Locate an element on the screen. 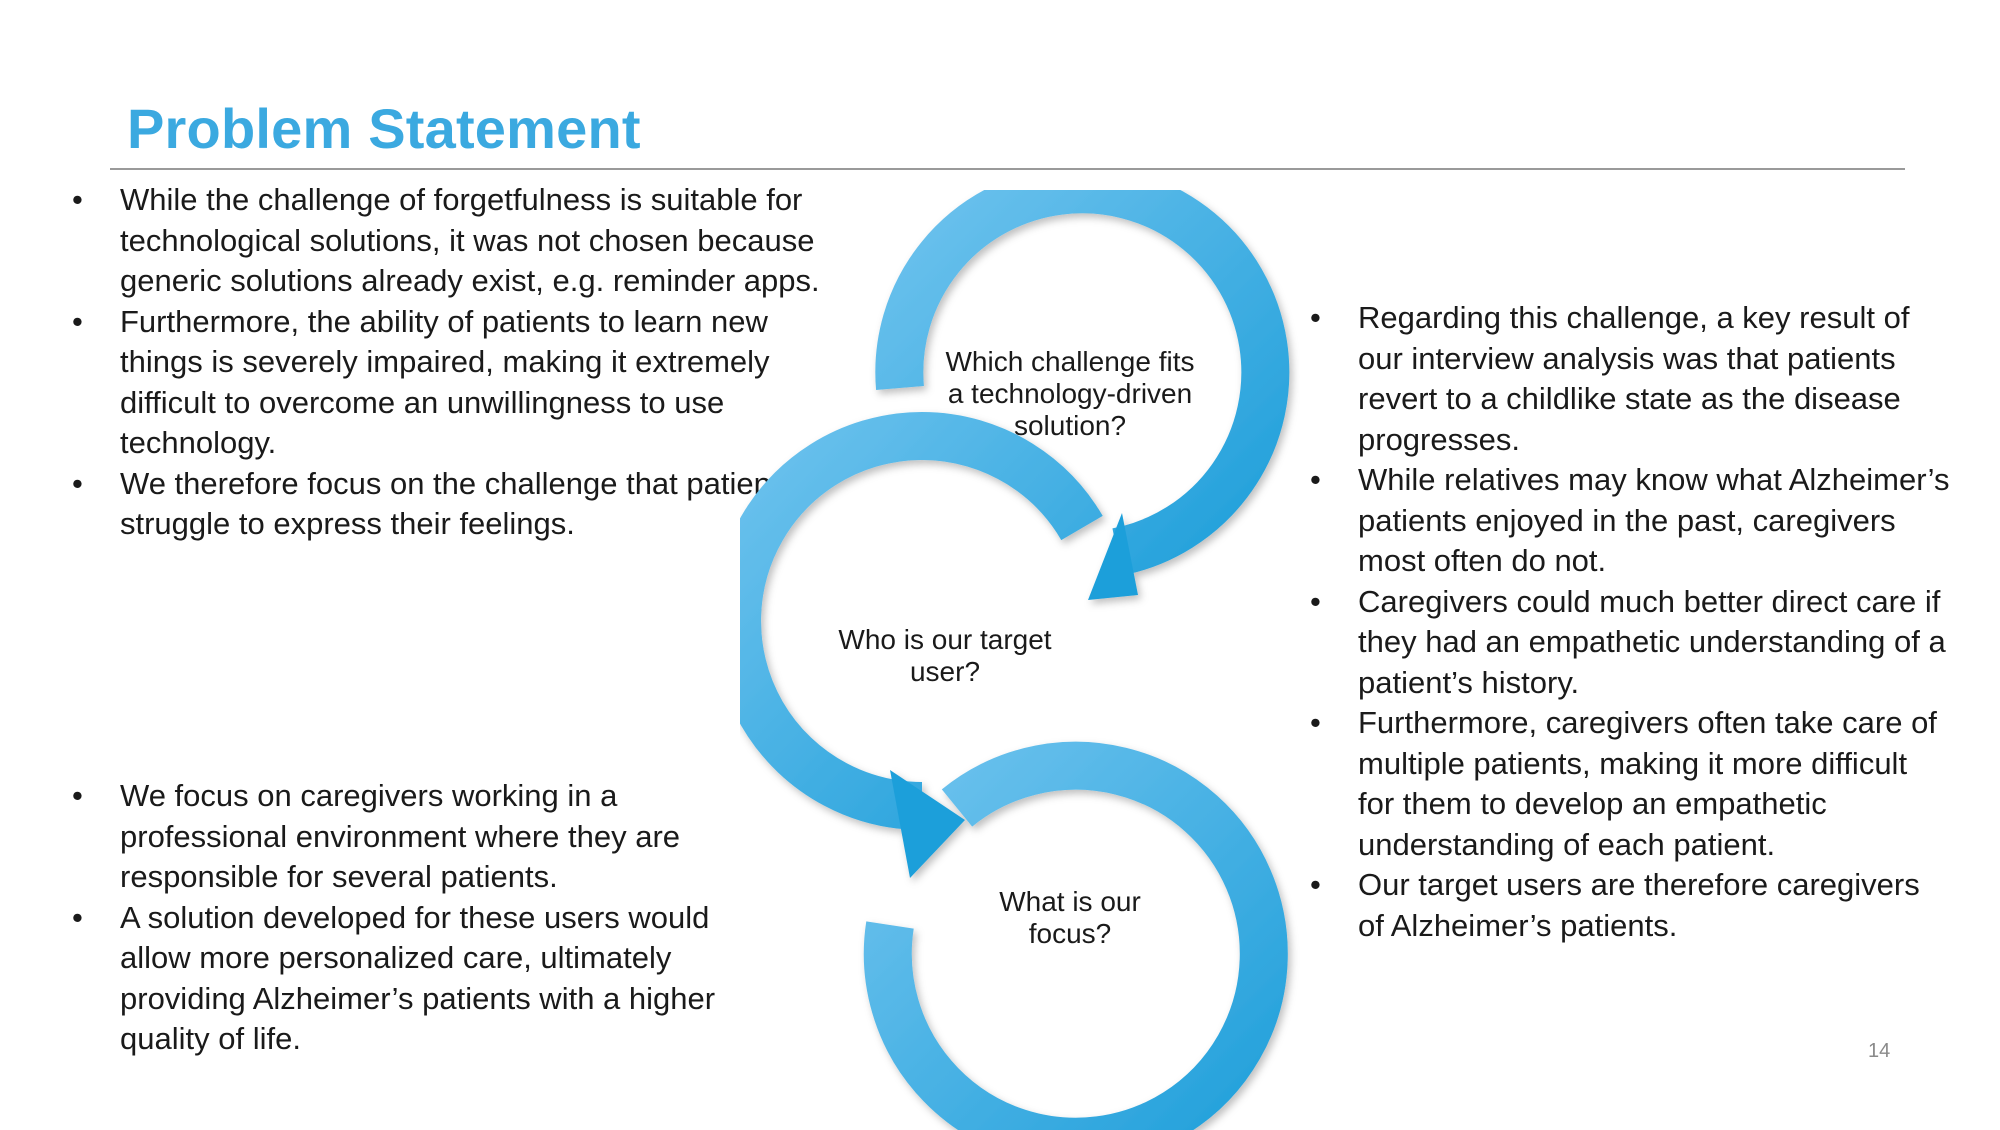 This screenshot has height=1130, width=2000. diagram-node-focus: What is our focus? is located at coordinates (1070, 917).